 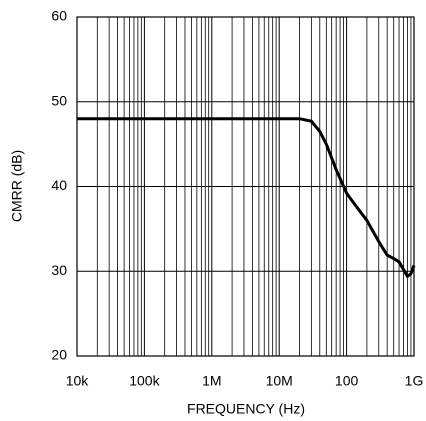 I want to click on y-tick-label: 50, so click(x=59, y=100).